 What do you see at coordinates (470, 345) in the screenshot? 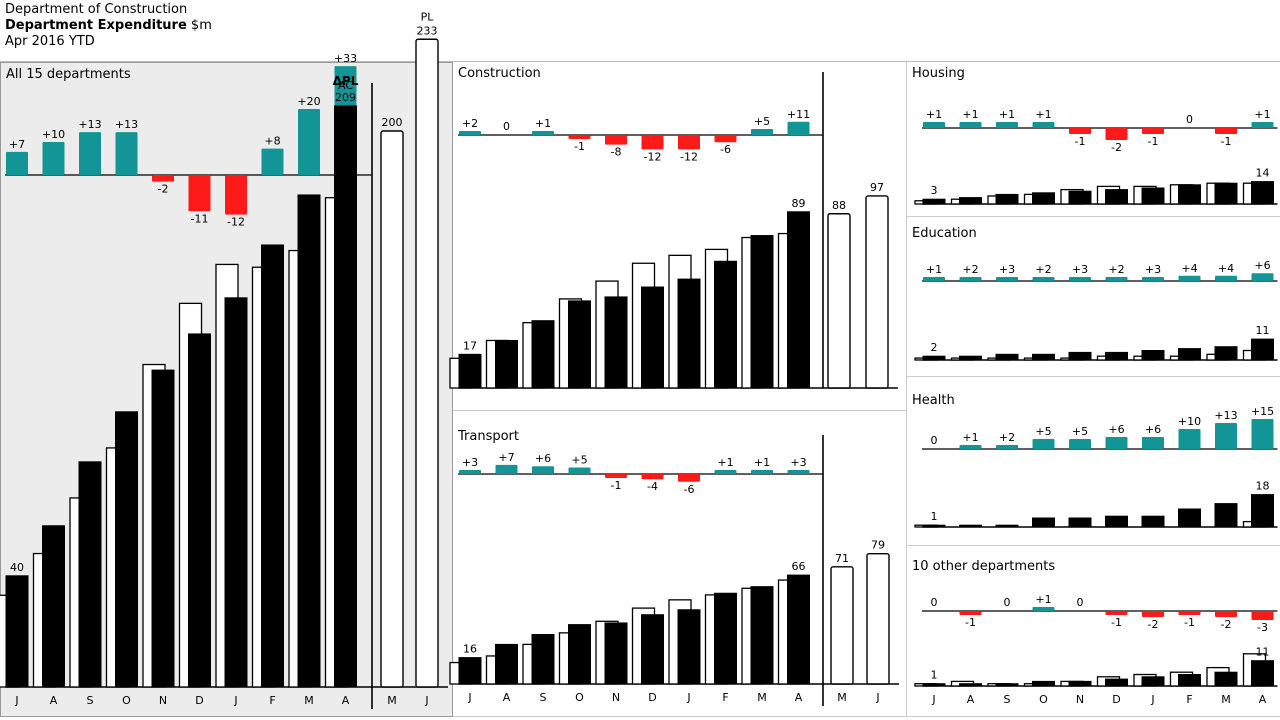
I see `ac-first-label: 17` at bounding box center [470, 345].